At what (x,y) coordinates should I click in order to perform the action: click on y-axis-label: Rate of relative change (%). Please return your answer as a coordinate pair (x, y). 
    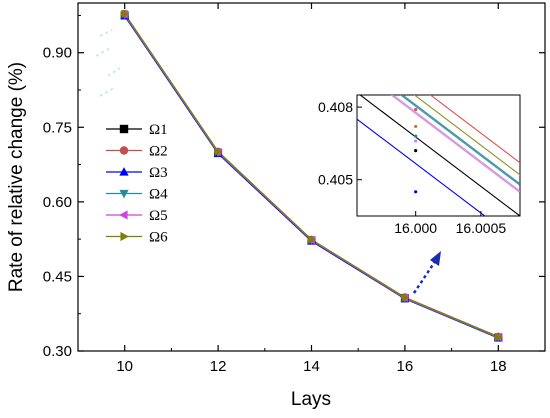
    Looking at the image, I should click on (16, 177).